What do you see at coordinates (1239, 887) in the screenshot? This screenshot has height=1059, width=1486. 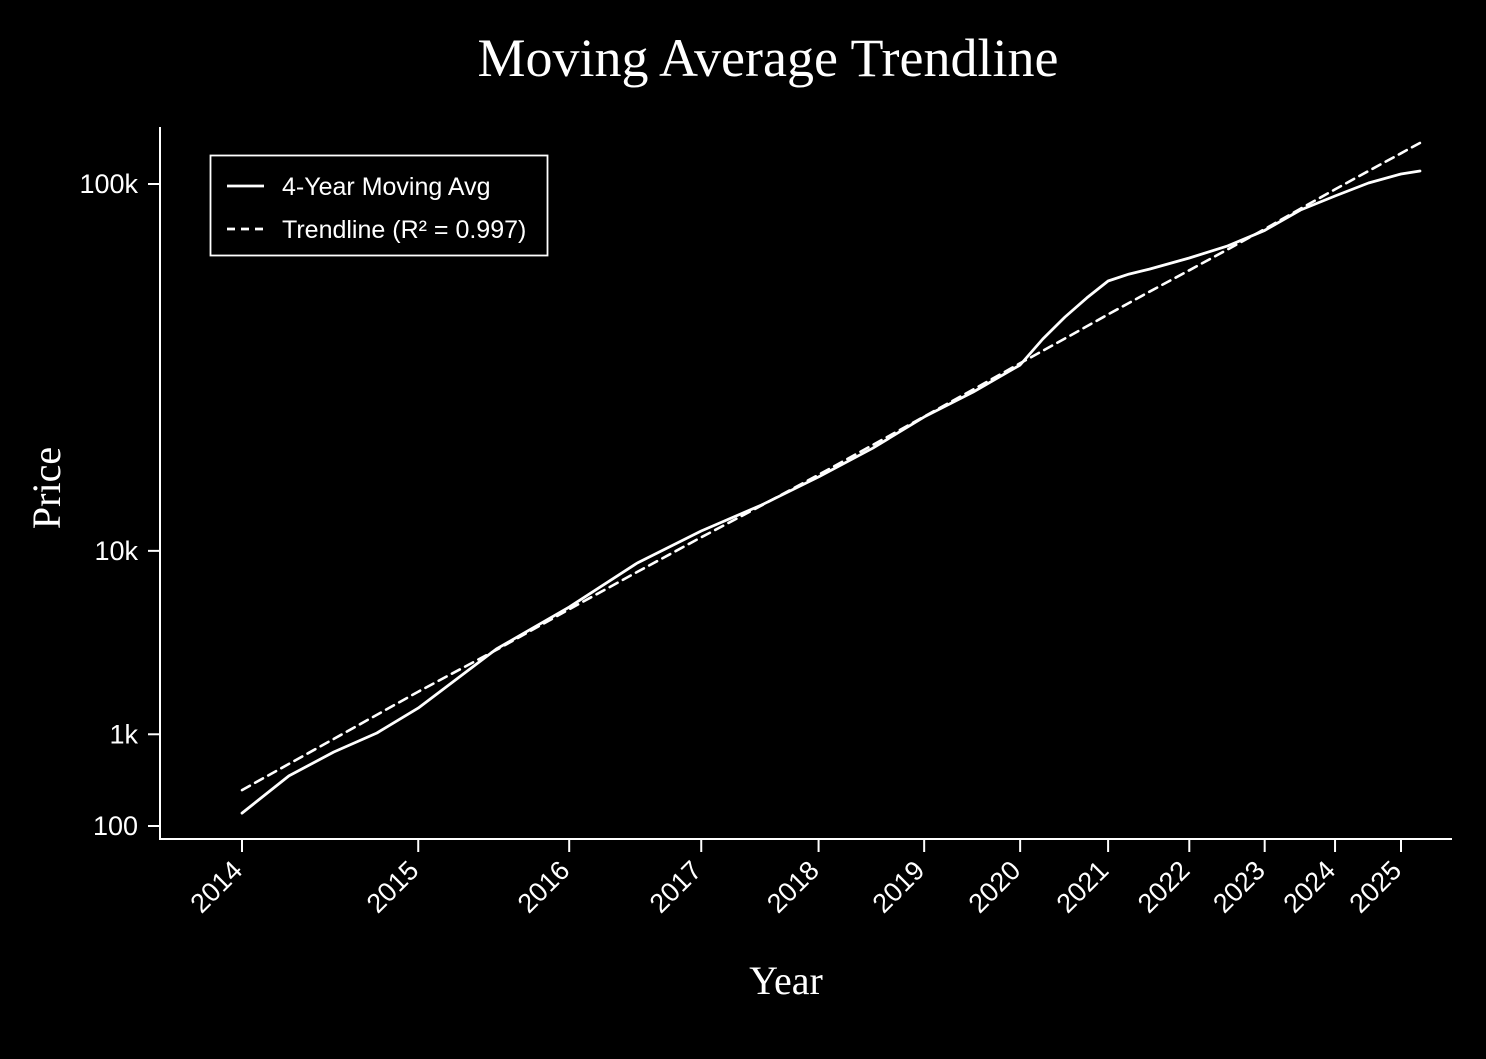 I see `x-tick-label: 2023` at bounding box center [1239, 887].